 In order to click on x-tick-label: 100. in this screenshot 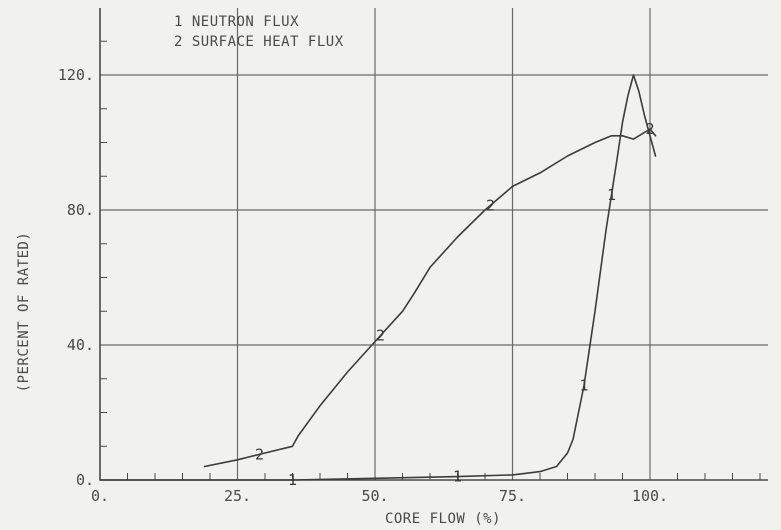, I will do `click(650, 496)`.